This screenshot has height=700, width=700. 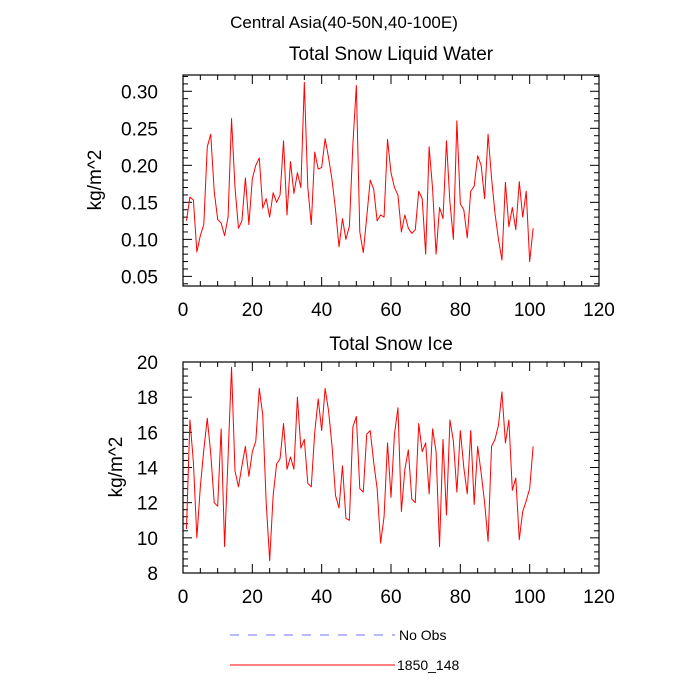 What do you see at coordinates (152, 574) in the screenshot?
I see `y-tick-label: 8` at bounding box center [152, 574].